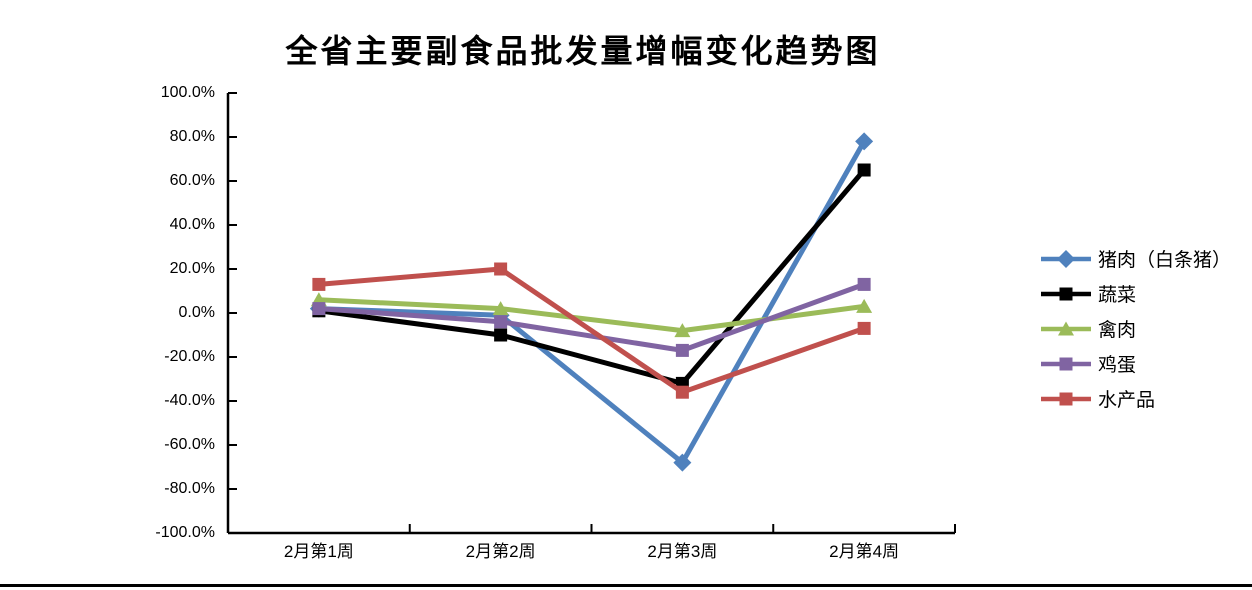 The height and width of the screenshot is (590, 1252). Describe the element at coordinates (192, 136) in the screenshot. I see `y-tick-label: 80.0%` at that location.